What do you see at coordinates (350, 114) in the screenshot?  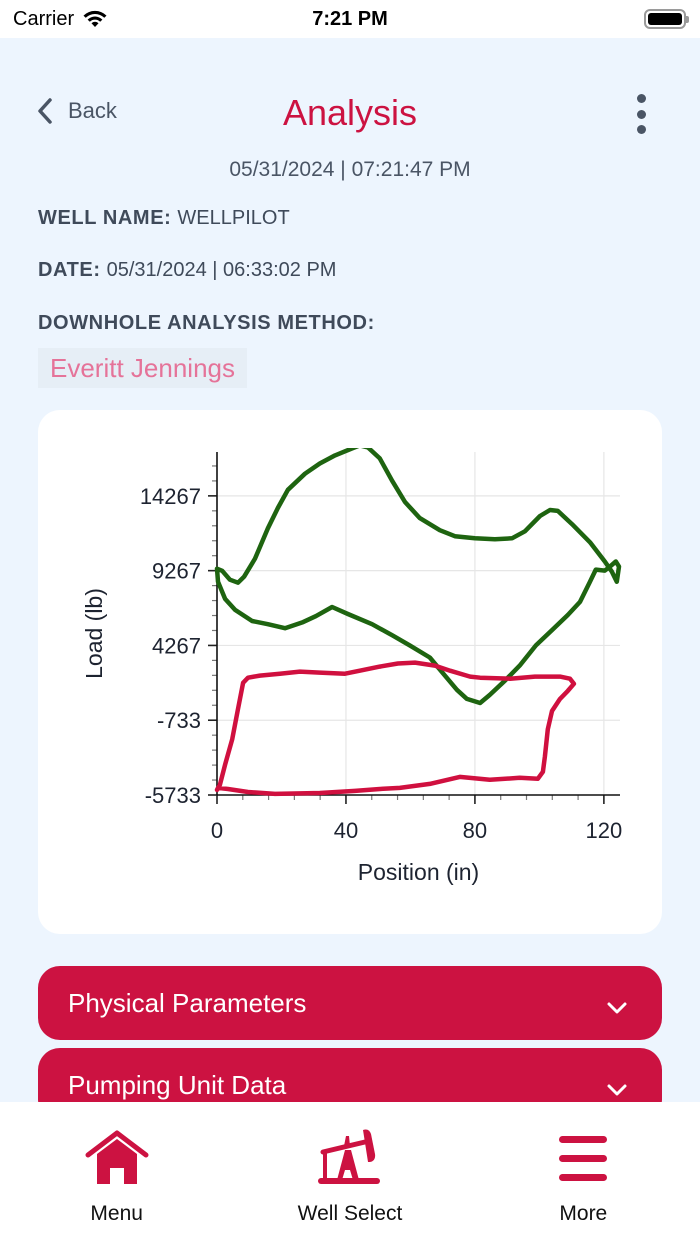 I see `nav-header: Back Analysis` at bounding box center [350, 114].